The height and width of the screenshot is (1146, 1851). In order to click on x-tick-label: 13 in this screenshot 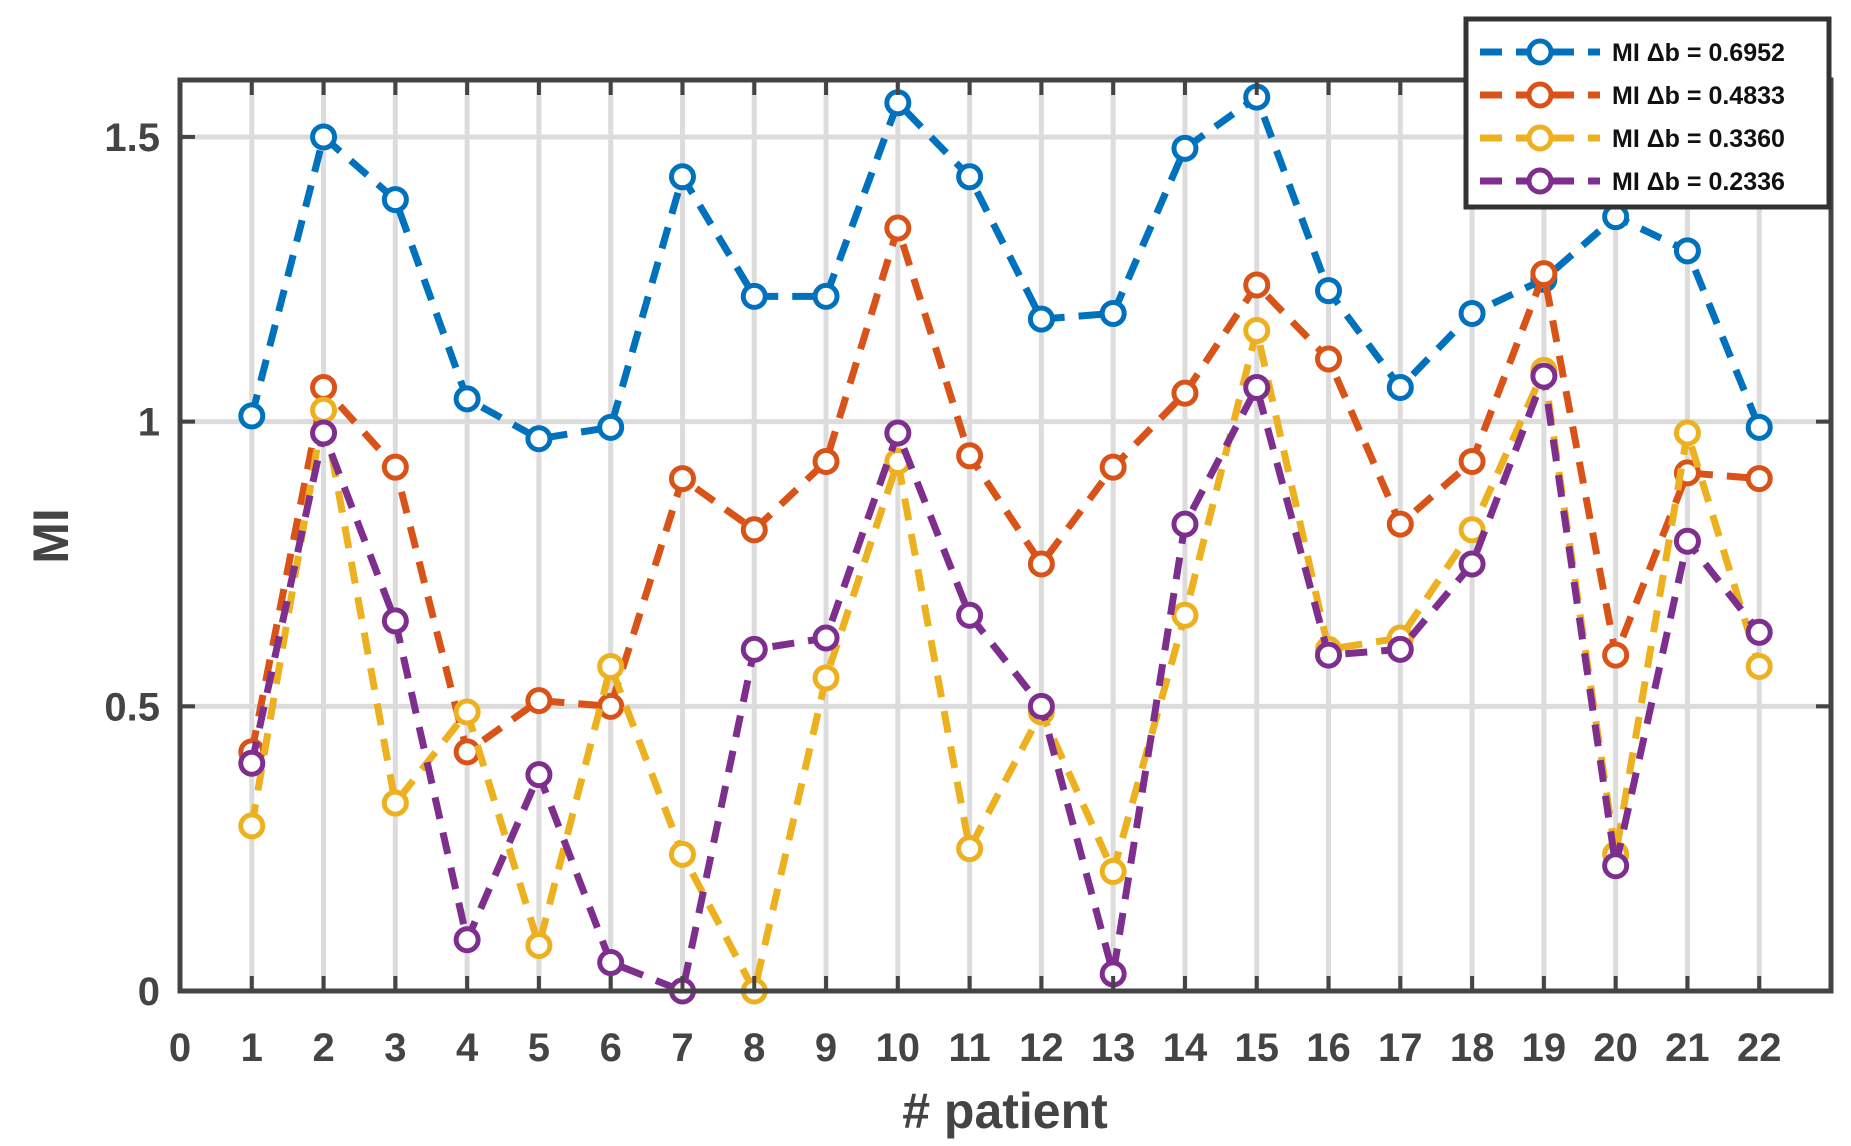, I will do `click(1113, 1048)`.